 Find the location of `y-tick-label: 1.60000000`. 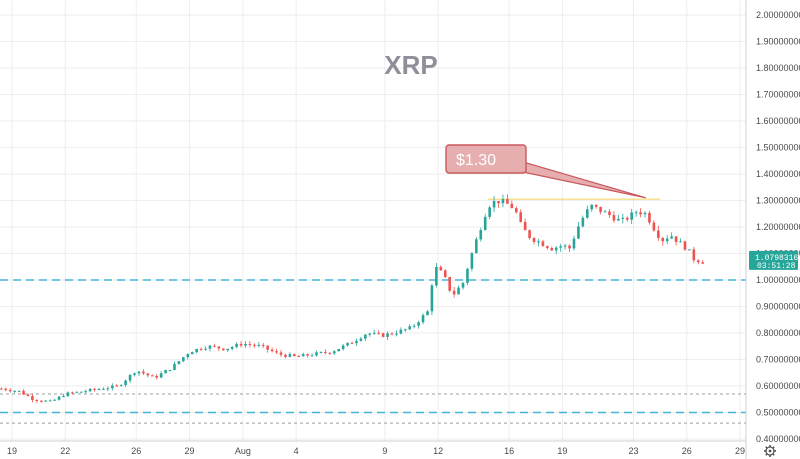

y-tick-label: 1.60000000 is located at coordinates (778, 121).